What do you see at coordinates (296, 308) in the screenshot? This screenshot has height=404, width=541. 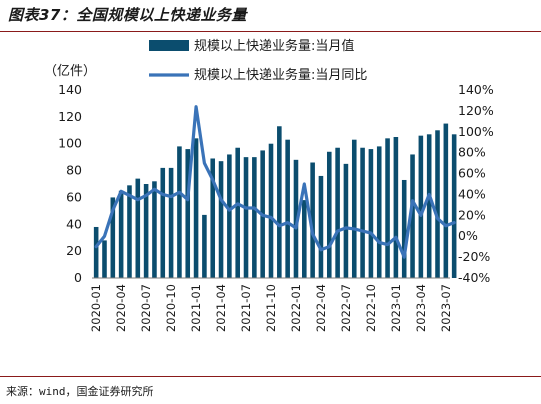 I see `x-tick-2022-01: 2022-01` at bounding box center [296, 308].